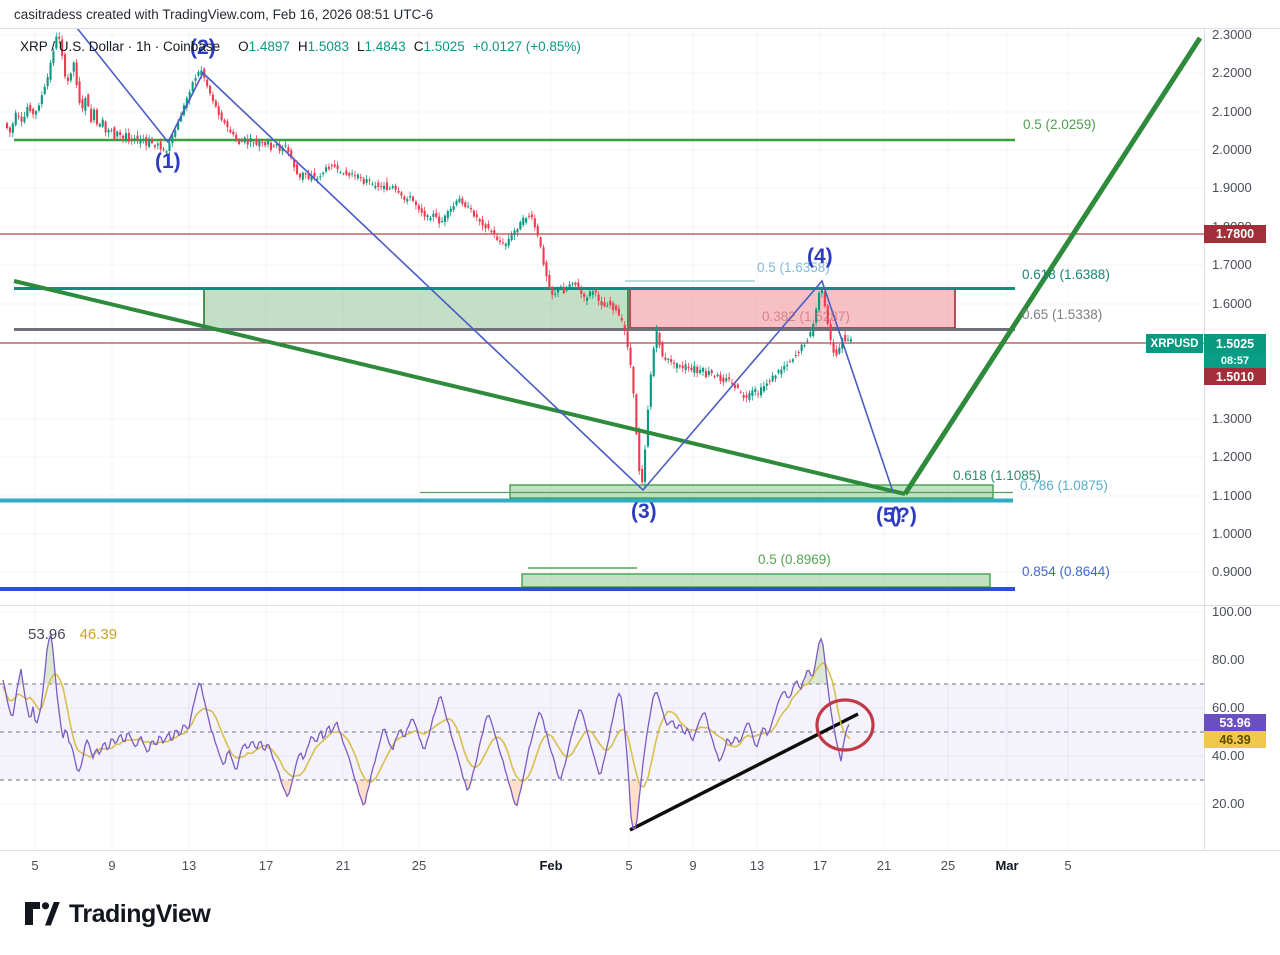  What do you see at coordinates (1066, 571) in the screenshot?
I see `fib-level-label: 0.854 (0.8644)` at bounding box center [1066, 571].